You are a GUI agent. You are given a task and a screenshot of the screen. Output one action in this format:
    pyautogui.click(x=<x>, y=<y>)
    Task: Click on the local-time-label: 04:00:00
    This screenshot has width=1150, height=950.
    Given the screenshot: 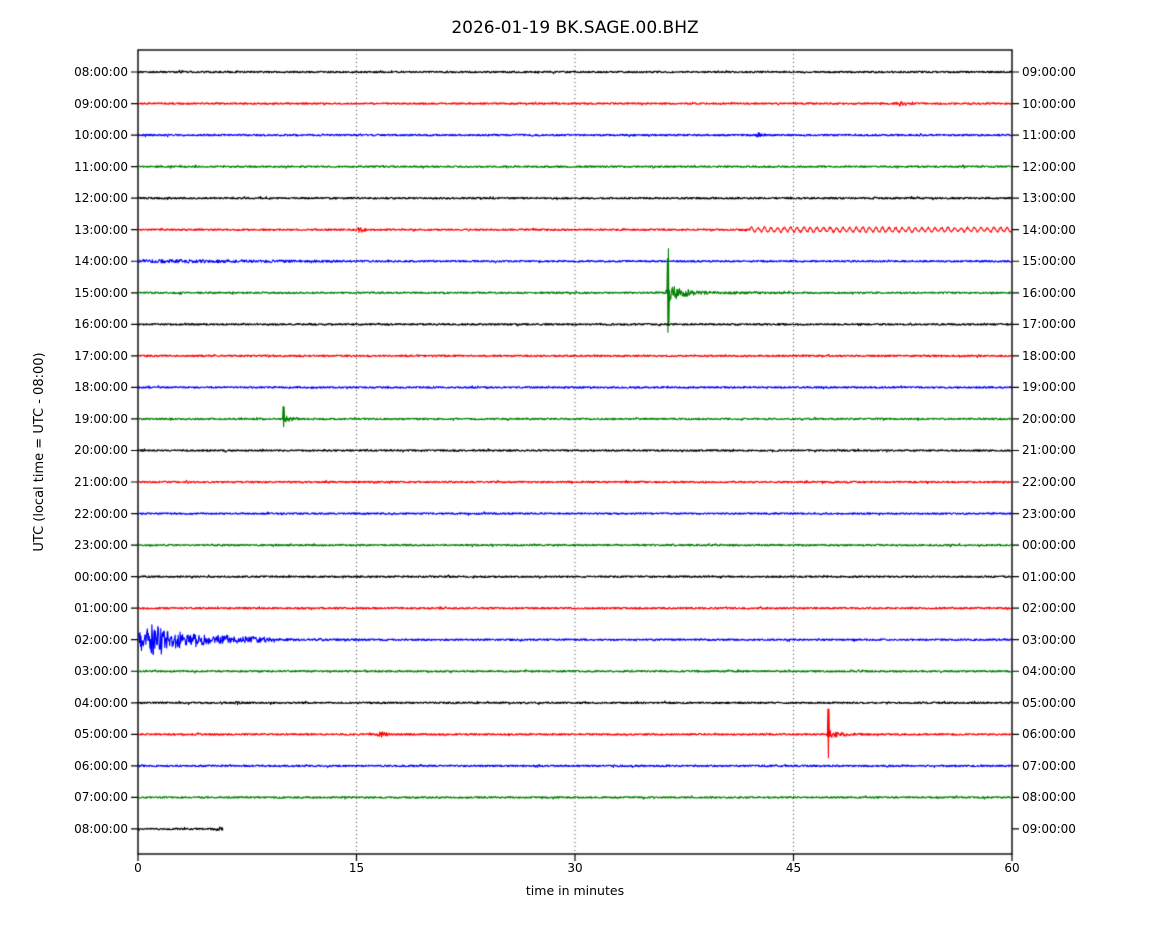 What is the action you would take?
    pyautogui.click(x=1049, y=671)
    